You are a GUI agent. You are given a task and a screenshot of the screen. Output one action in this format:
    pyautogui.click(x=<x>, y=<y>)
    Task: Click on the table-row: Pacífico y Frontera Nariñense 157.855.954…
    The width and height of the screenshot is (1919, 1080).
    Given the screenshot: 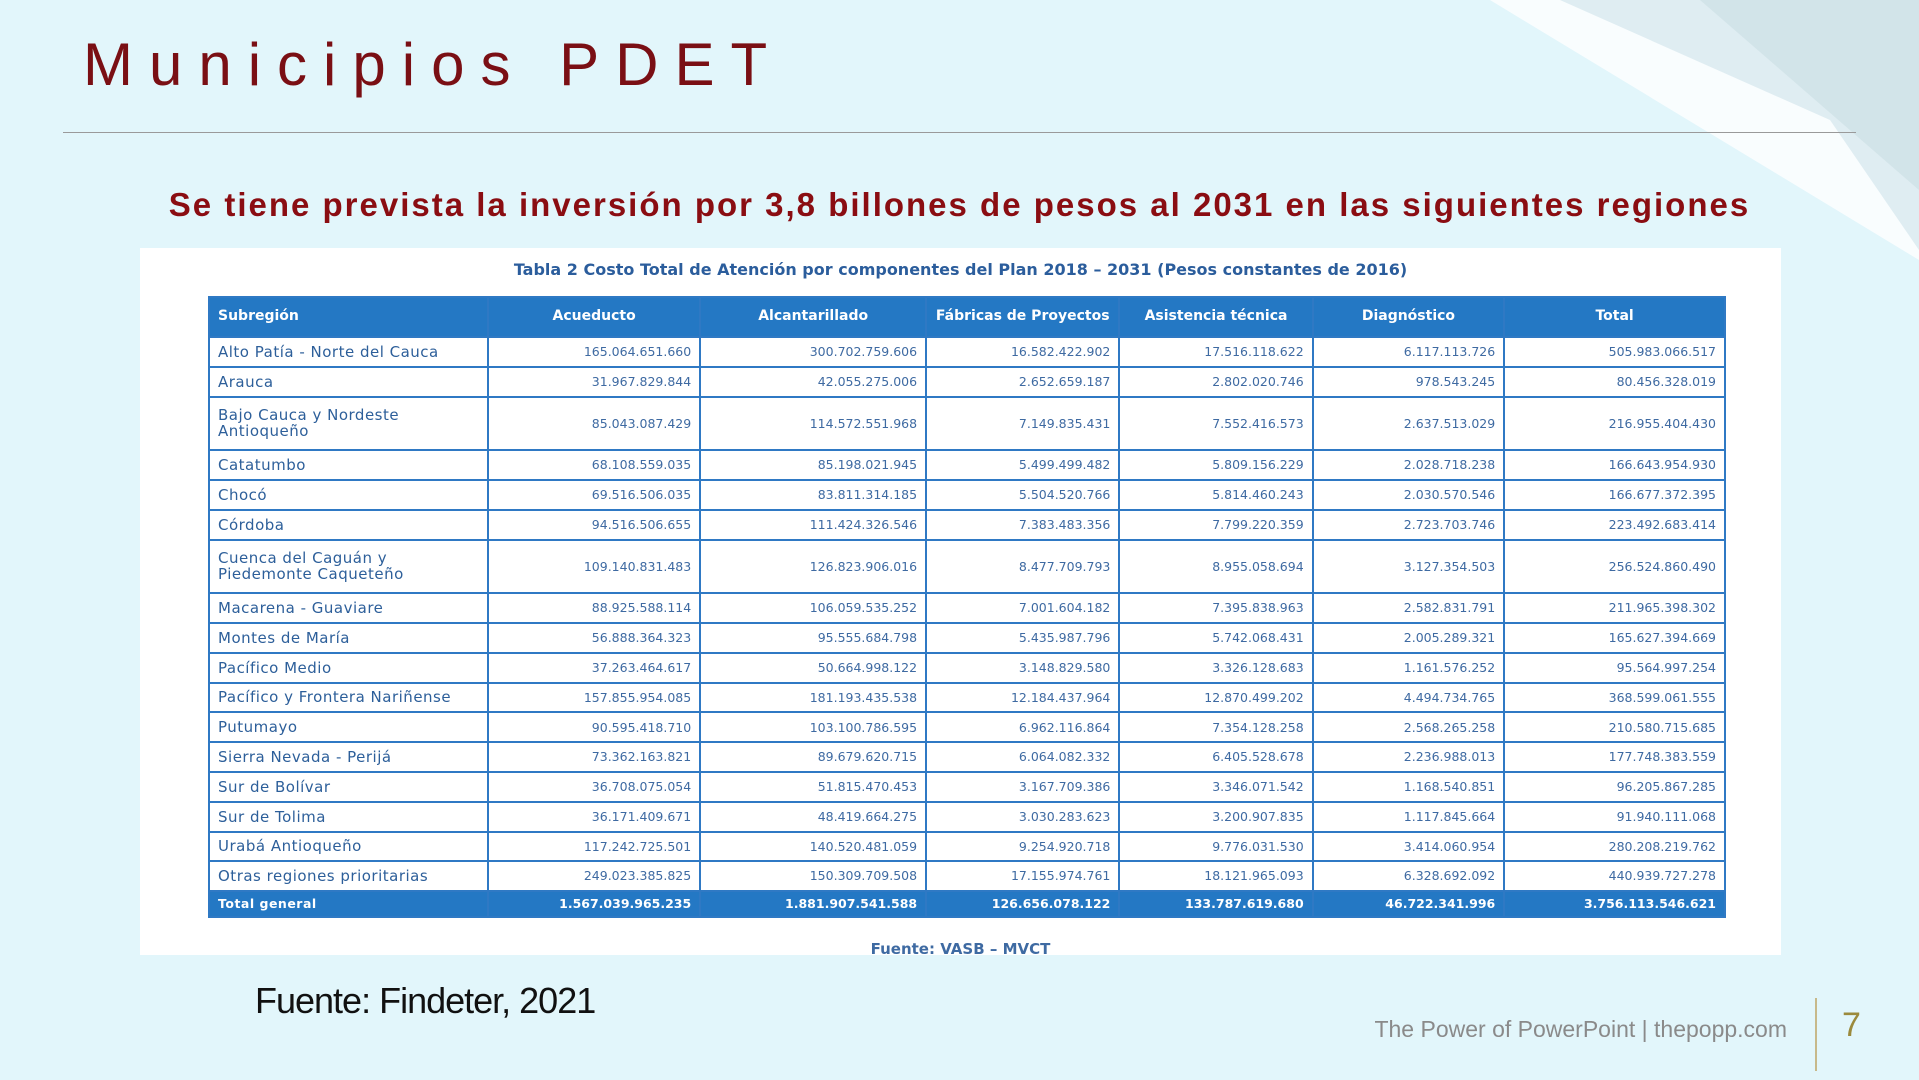 What is the action you would take?
    pyautogui.click(x=966, y=697)
    